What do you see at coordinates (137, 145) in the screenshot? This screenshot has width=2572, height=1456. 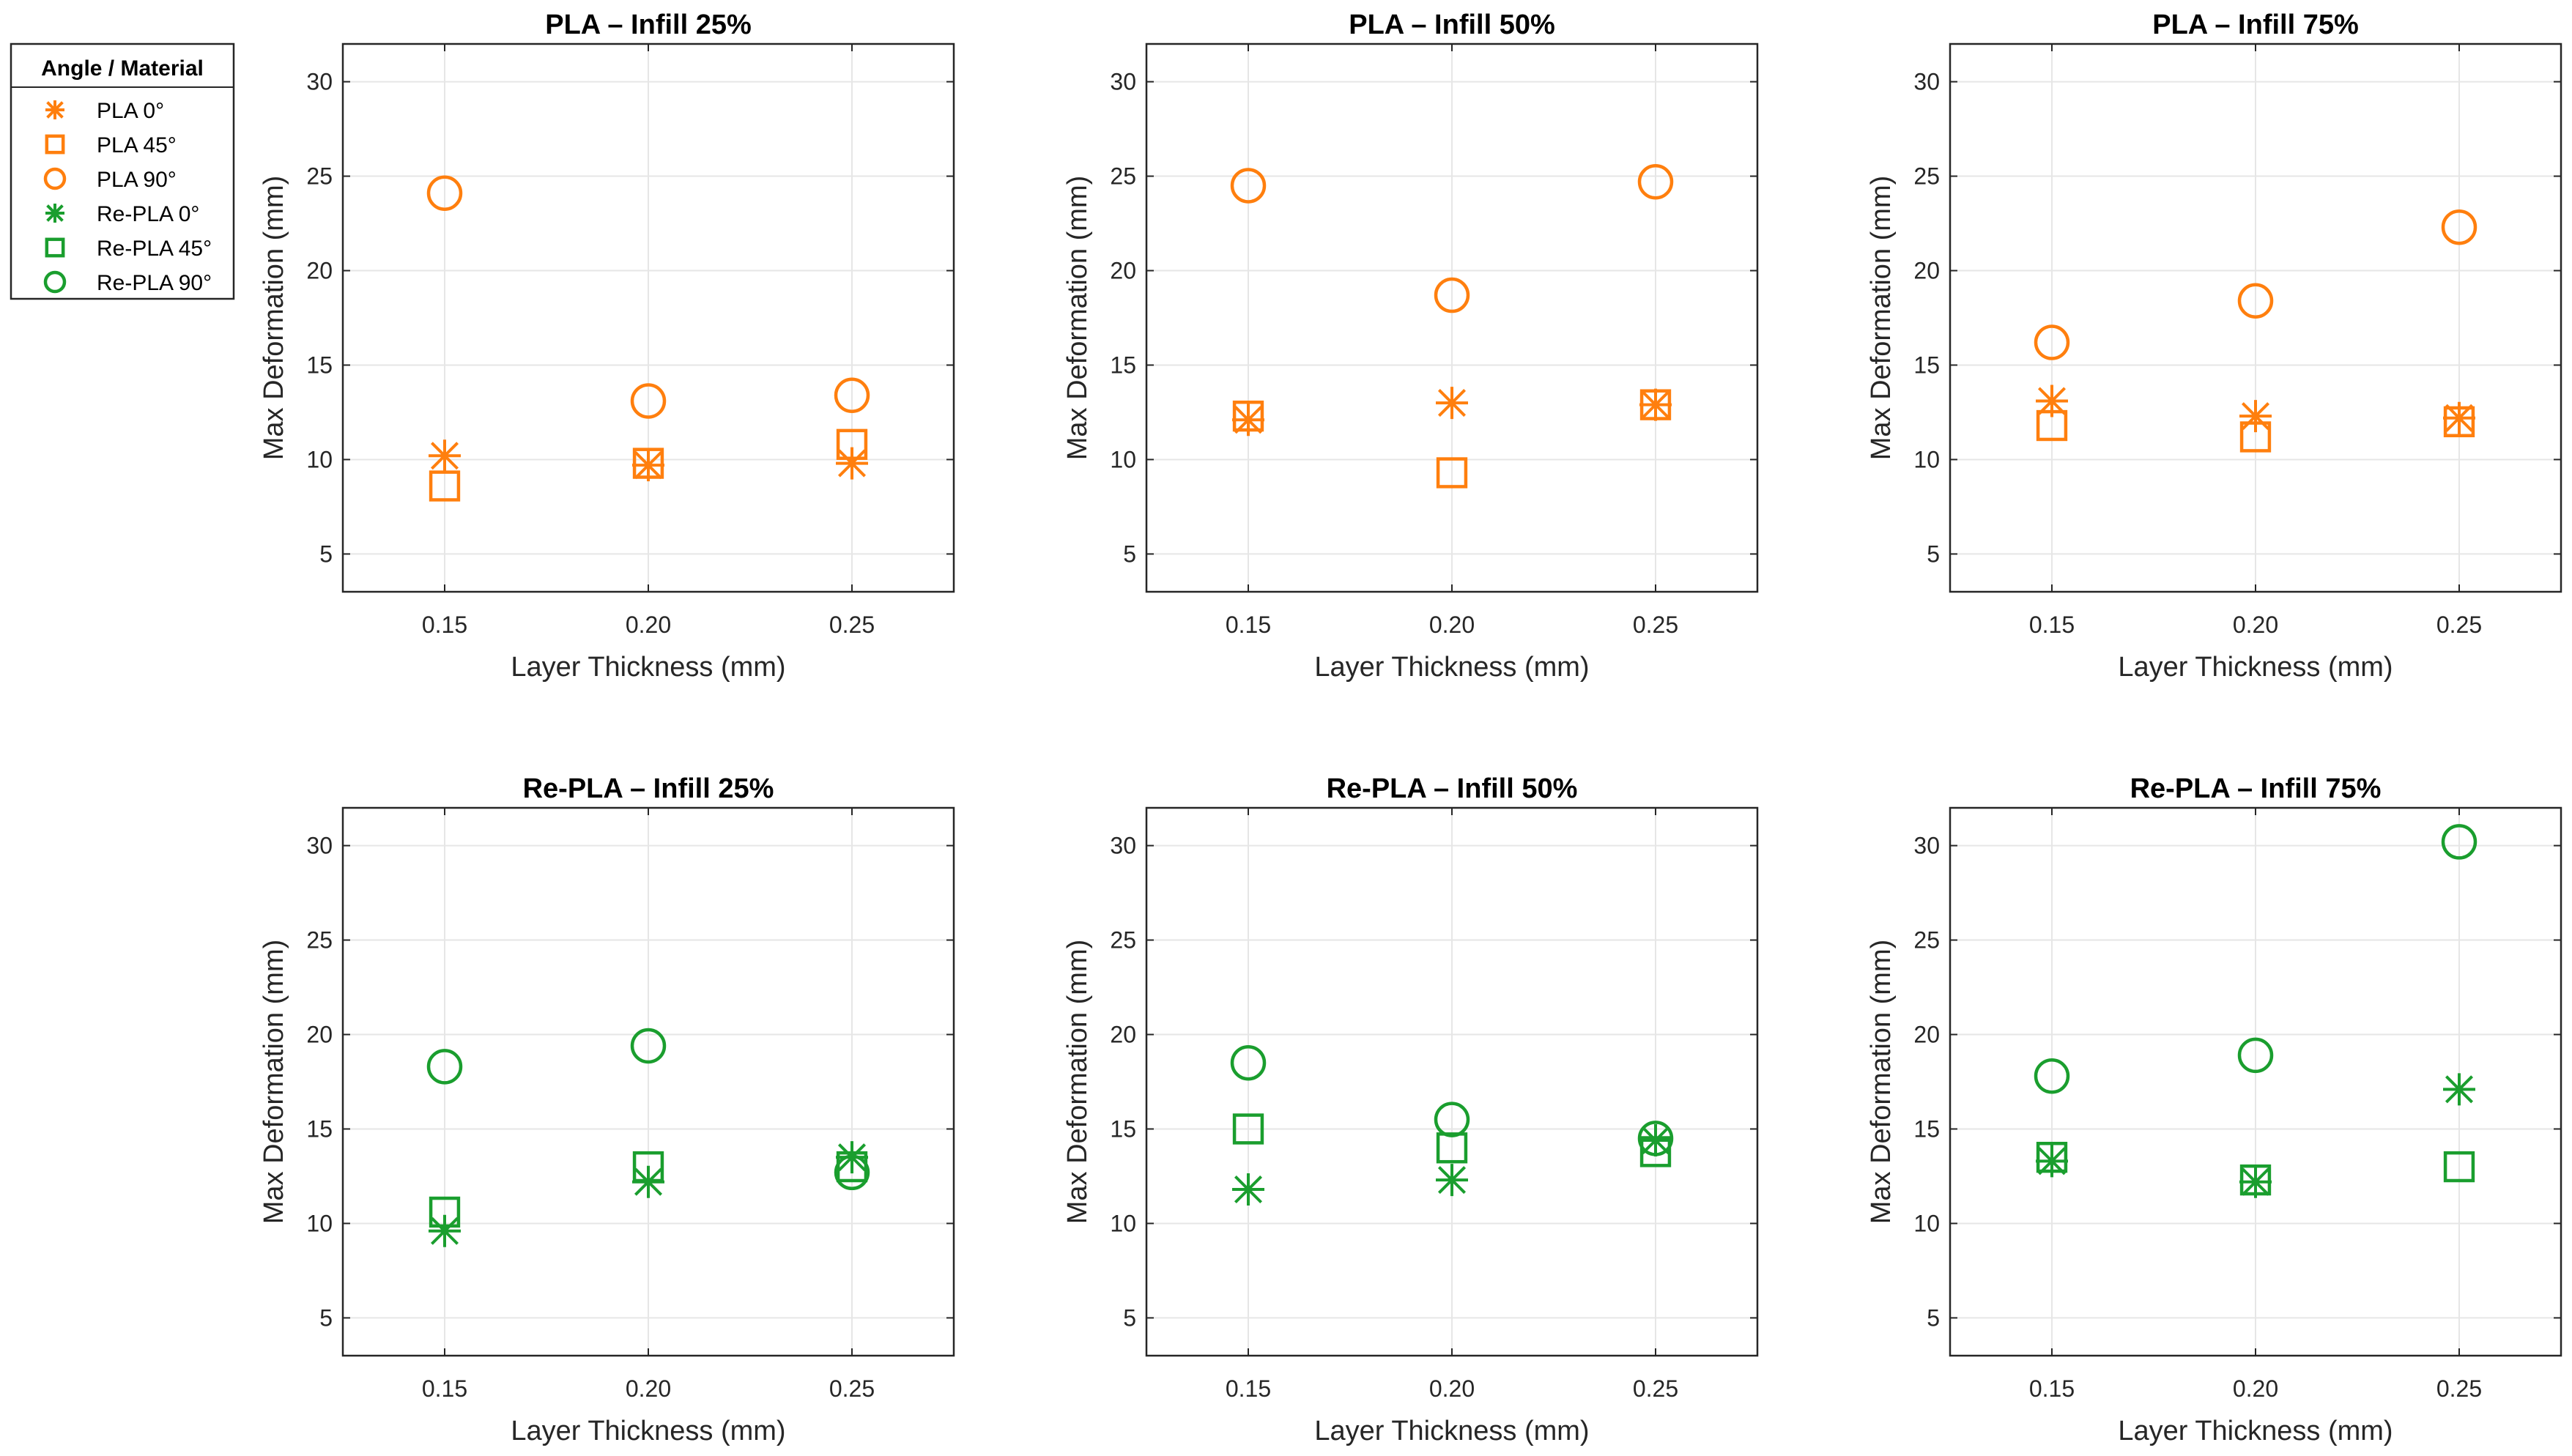 I see `legend-label: PLA 45°` at bounding box center [137, 145].